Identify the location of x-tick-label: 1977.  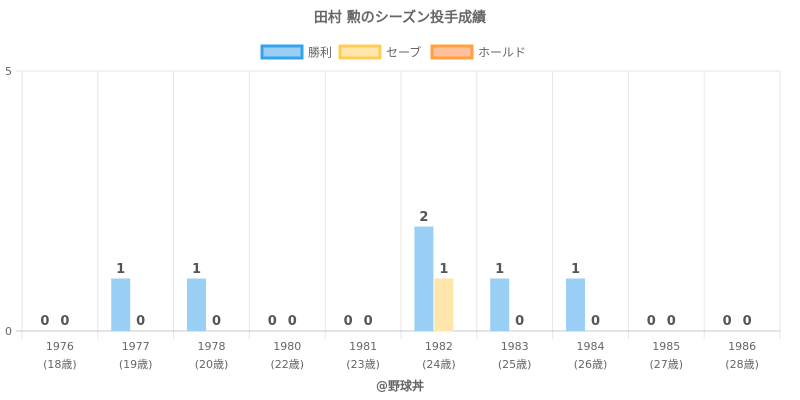
(136, 346).